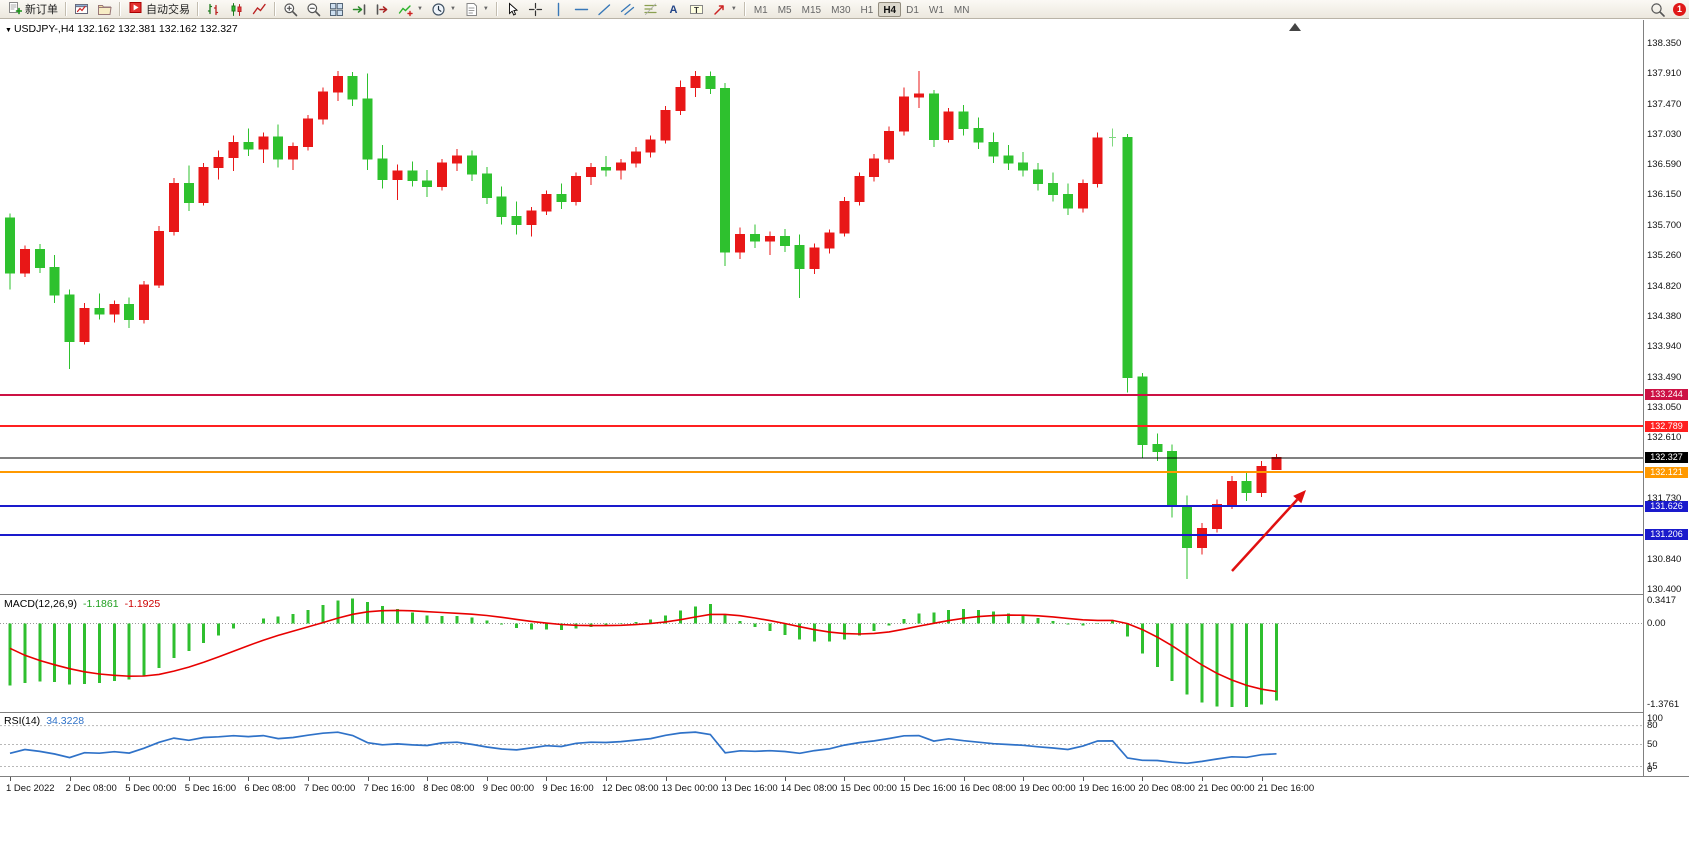  Describe the element at coordinates (1664, 164) in the screenshot. I see `price-tick: 136.590` at that location.